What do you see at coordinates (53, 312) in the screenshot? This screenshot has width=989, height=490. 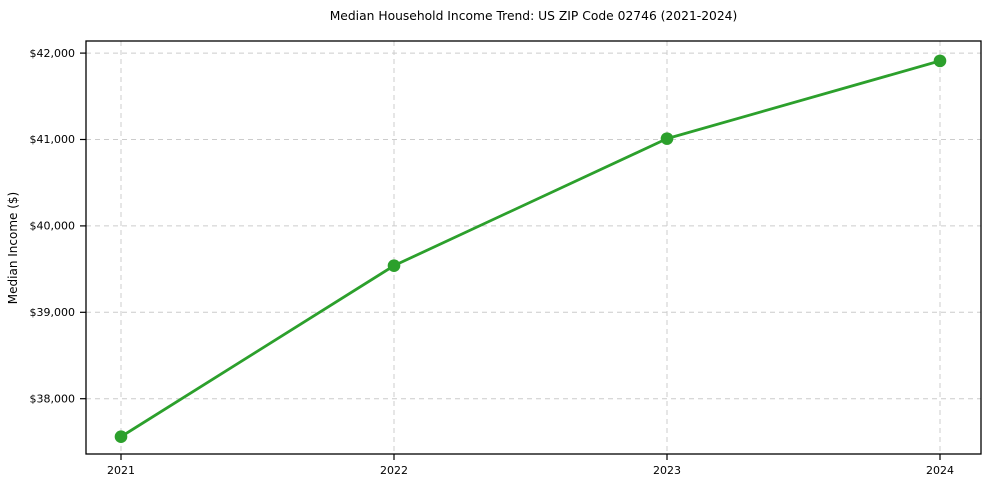 I see `y-tick-label: $39,000` at bounding box center [53, 312].